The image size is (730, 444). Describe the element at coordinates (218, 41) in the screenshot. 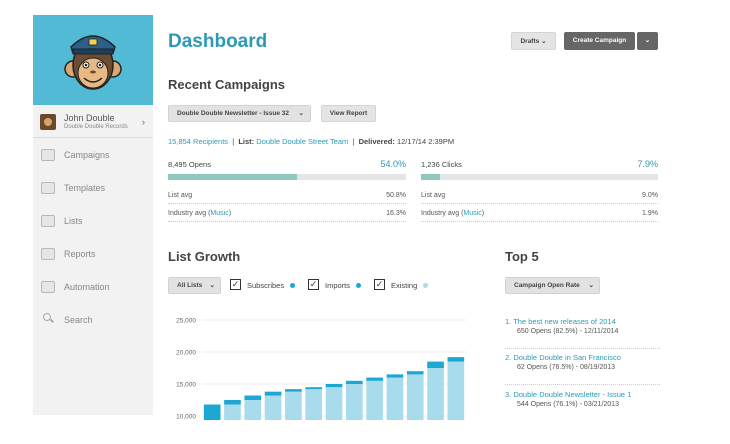

I see `page-title: Dashboard` at that location.